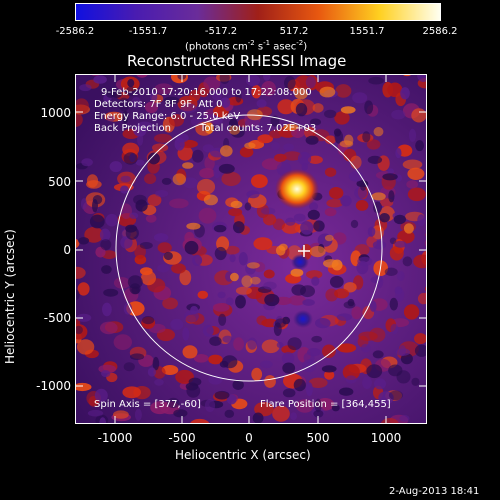  I want to click on detectors-label: Detectors: 7F 8F 9F, Att 0, so click(158, 104).